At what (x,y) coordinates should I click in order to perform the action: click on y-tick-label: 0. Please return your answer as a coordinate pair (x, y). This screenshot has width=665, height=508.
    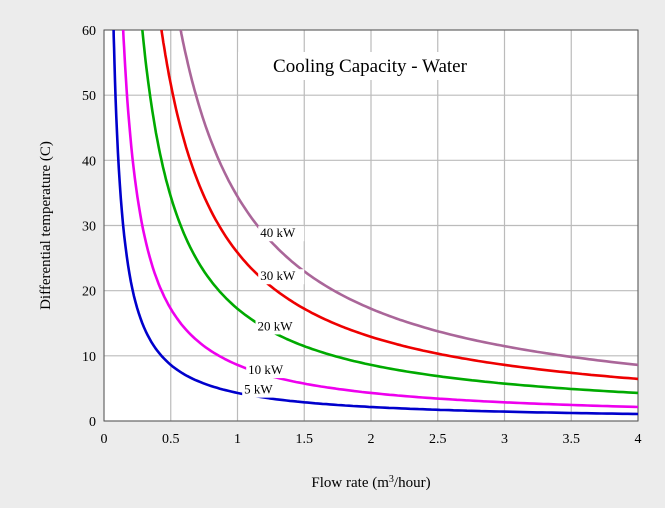
    Looking at the image, I should click on (92, 422).